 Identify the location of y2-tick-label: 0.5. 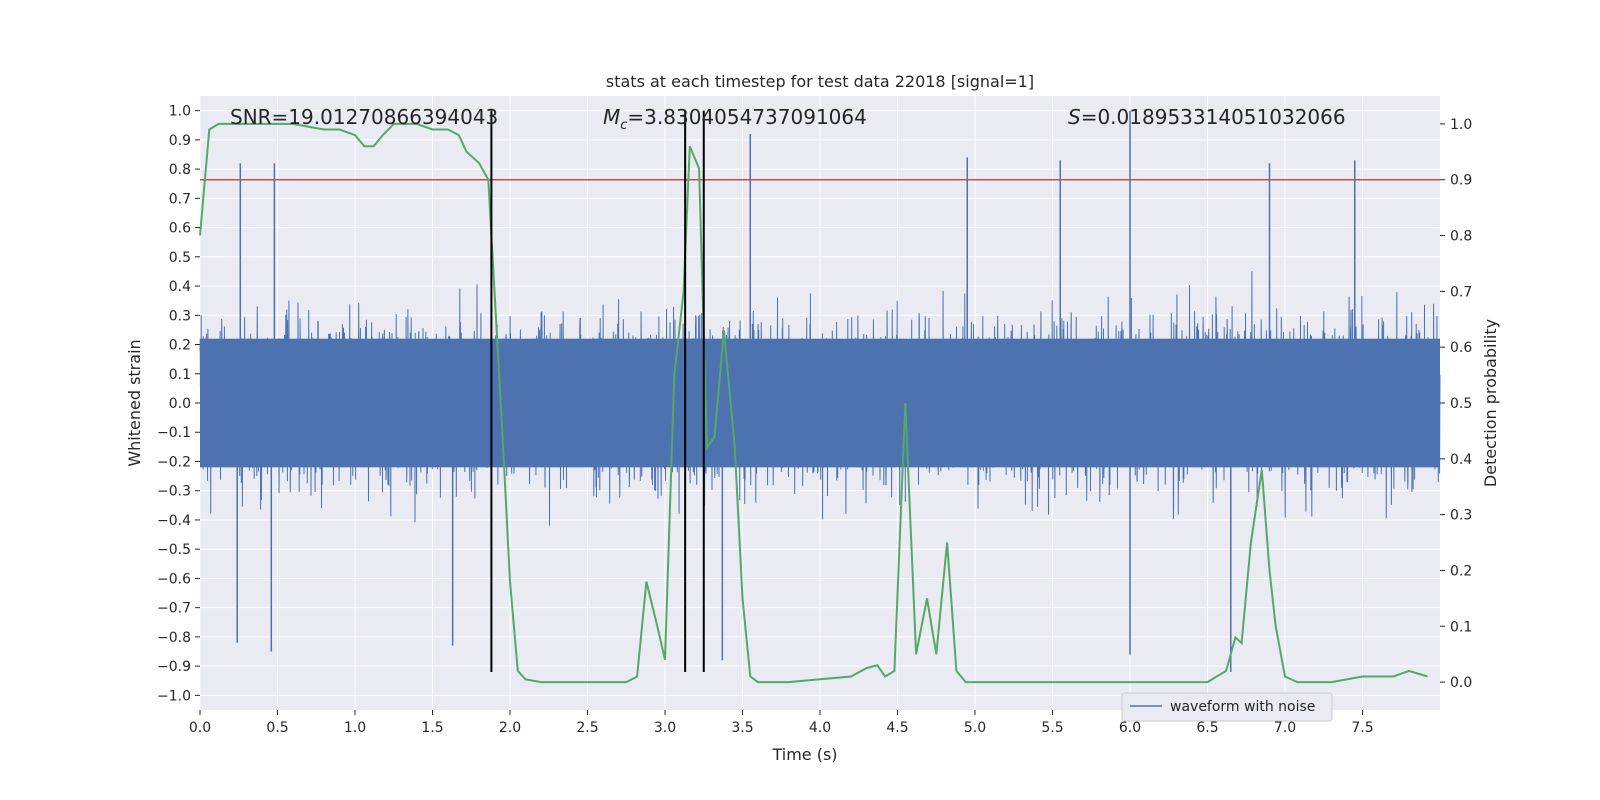
(1461, 404).